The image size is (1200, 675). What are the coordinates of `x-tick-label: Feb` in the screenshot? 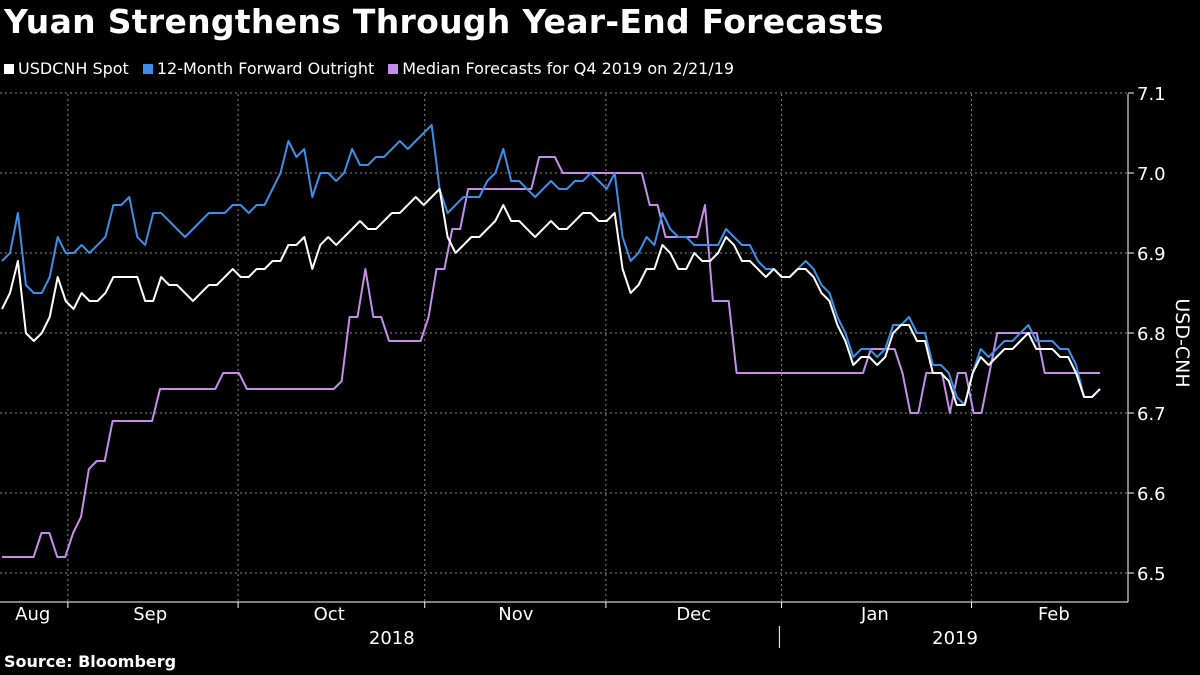 It's located at (1054, 614).